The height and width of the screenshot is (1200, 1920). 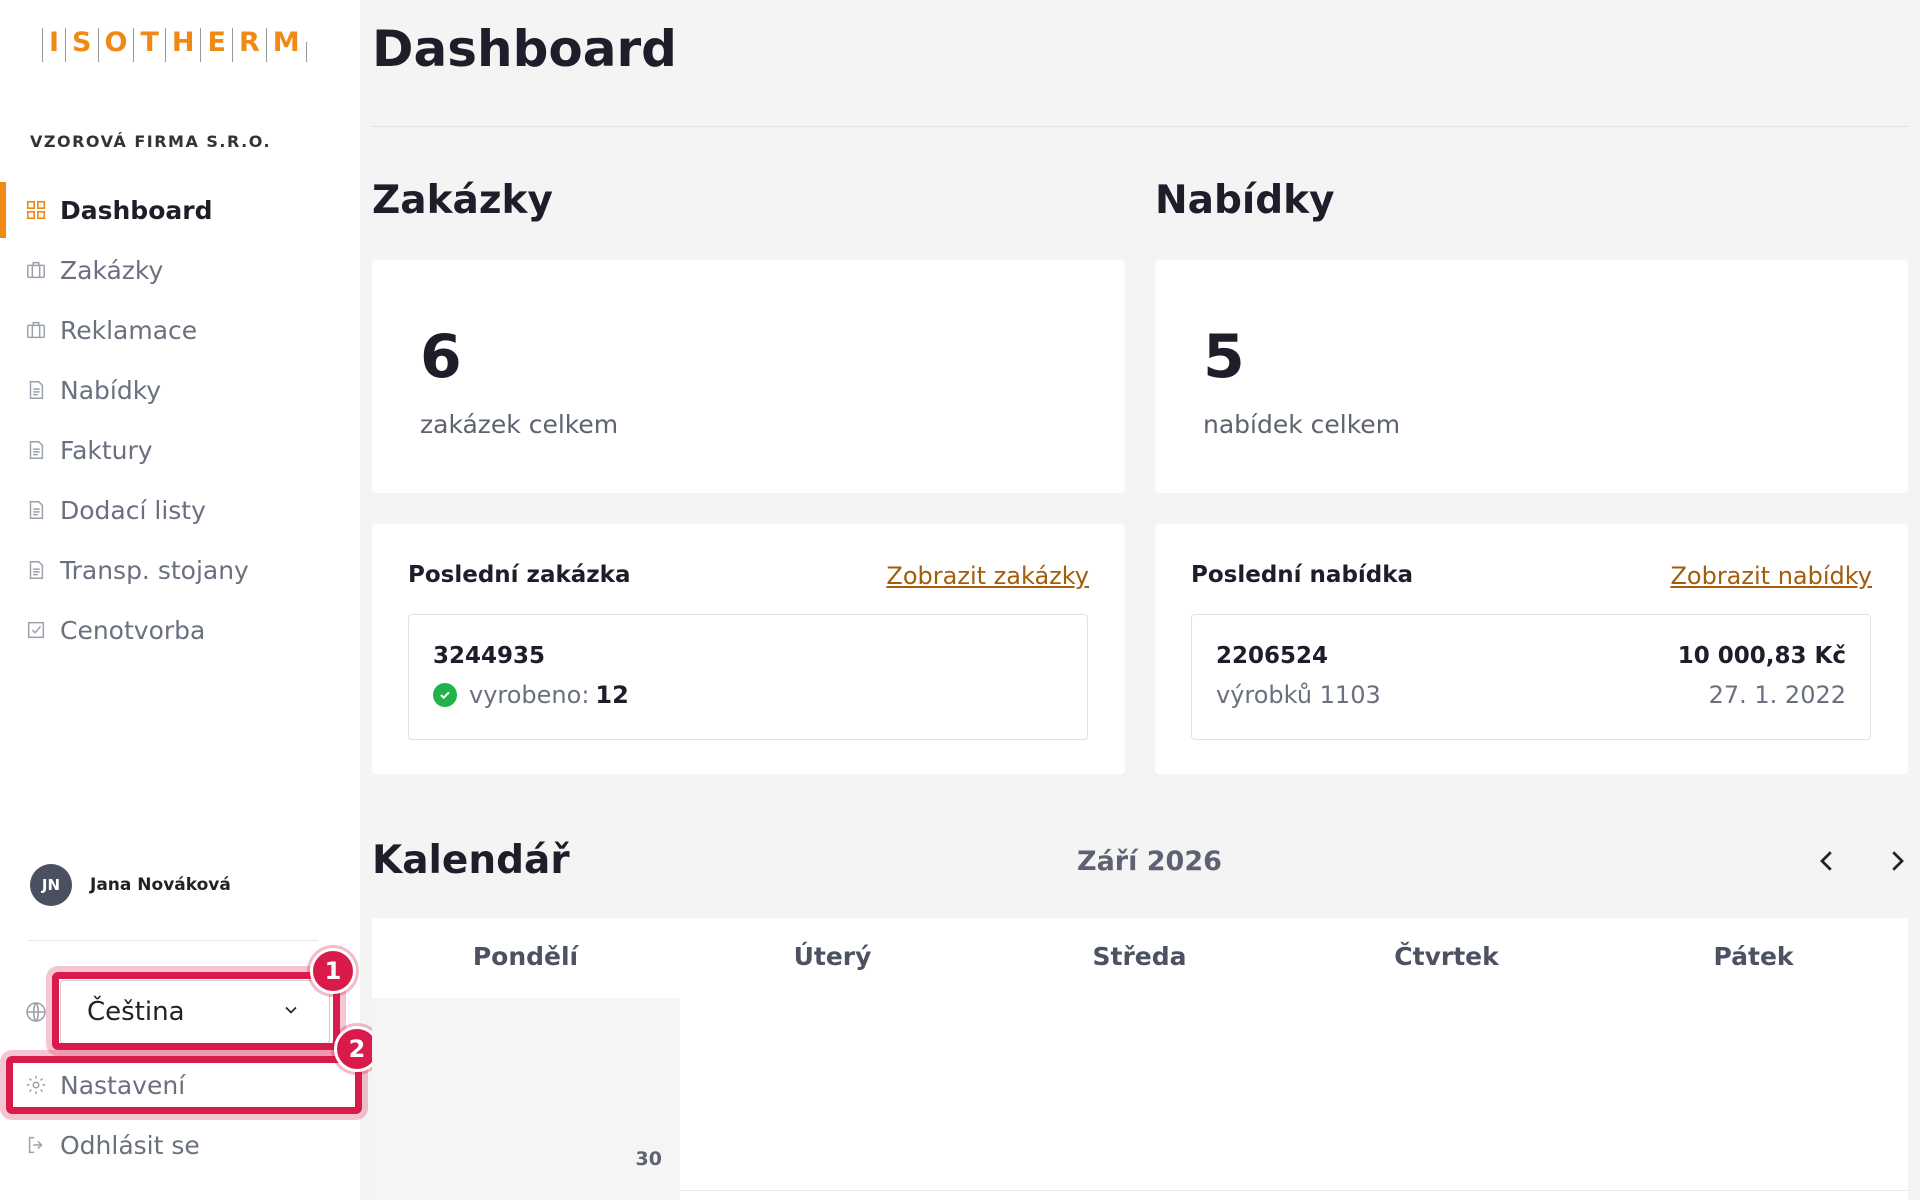 I want to click on sidebar-item-label: Nabídky, so click(x=111, y=390).